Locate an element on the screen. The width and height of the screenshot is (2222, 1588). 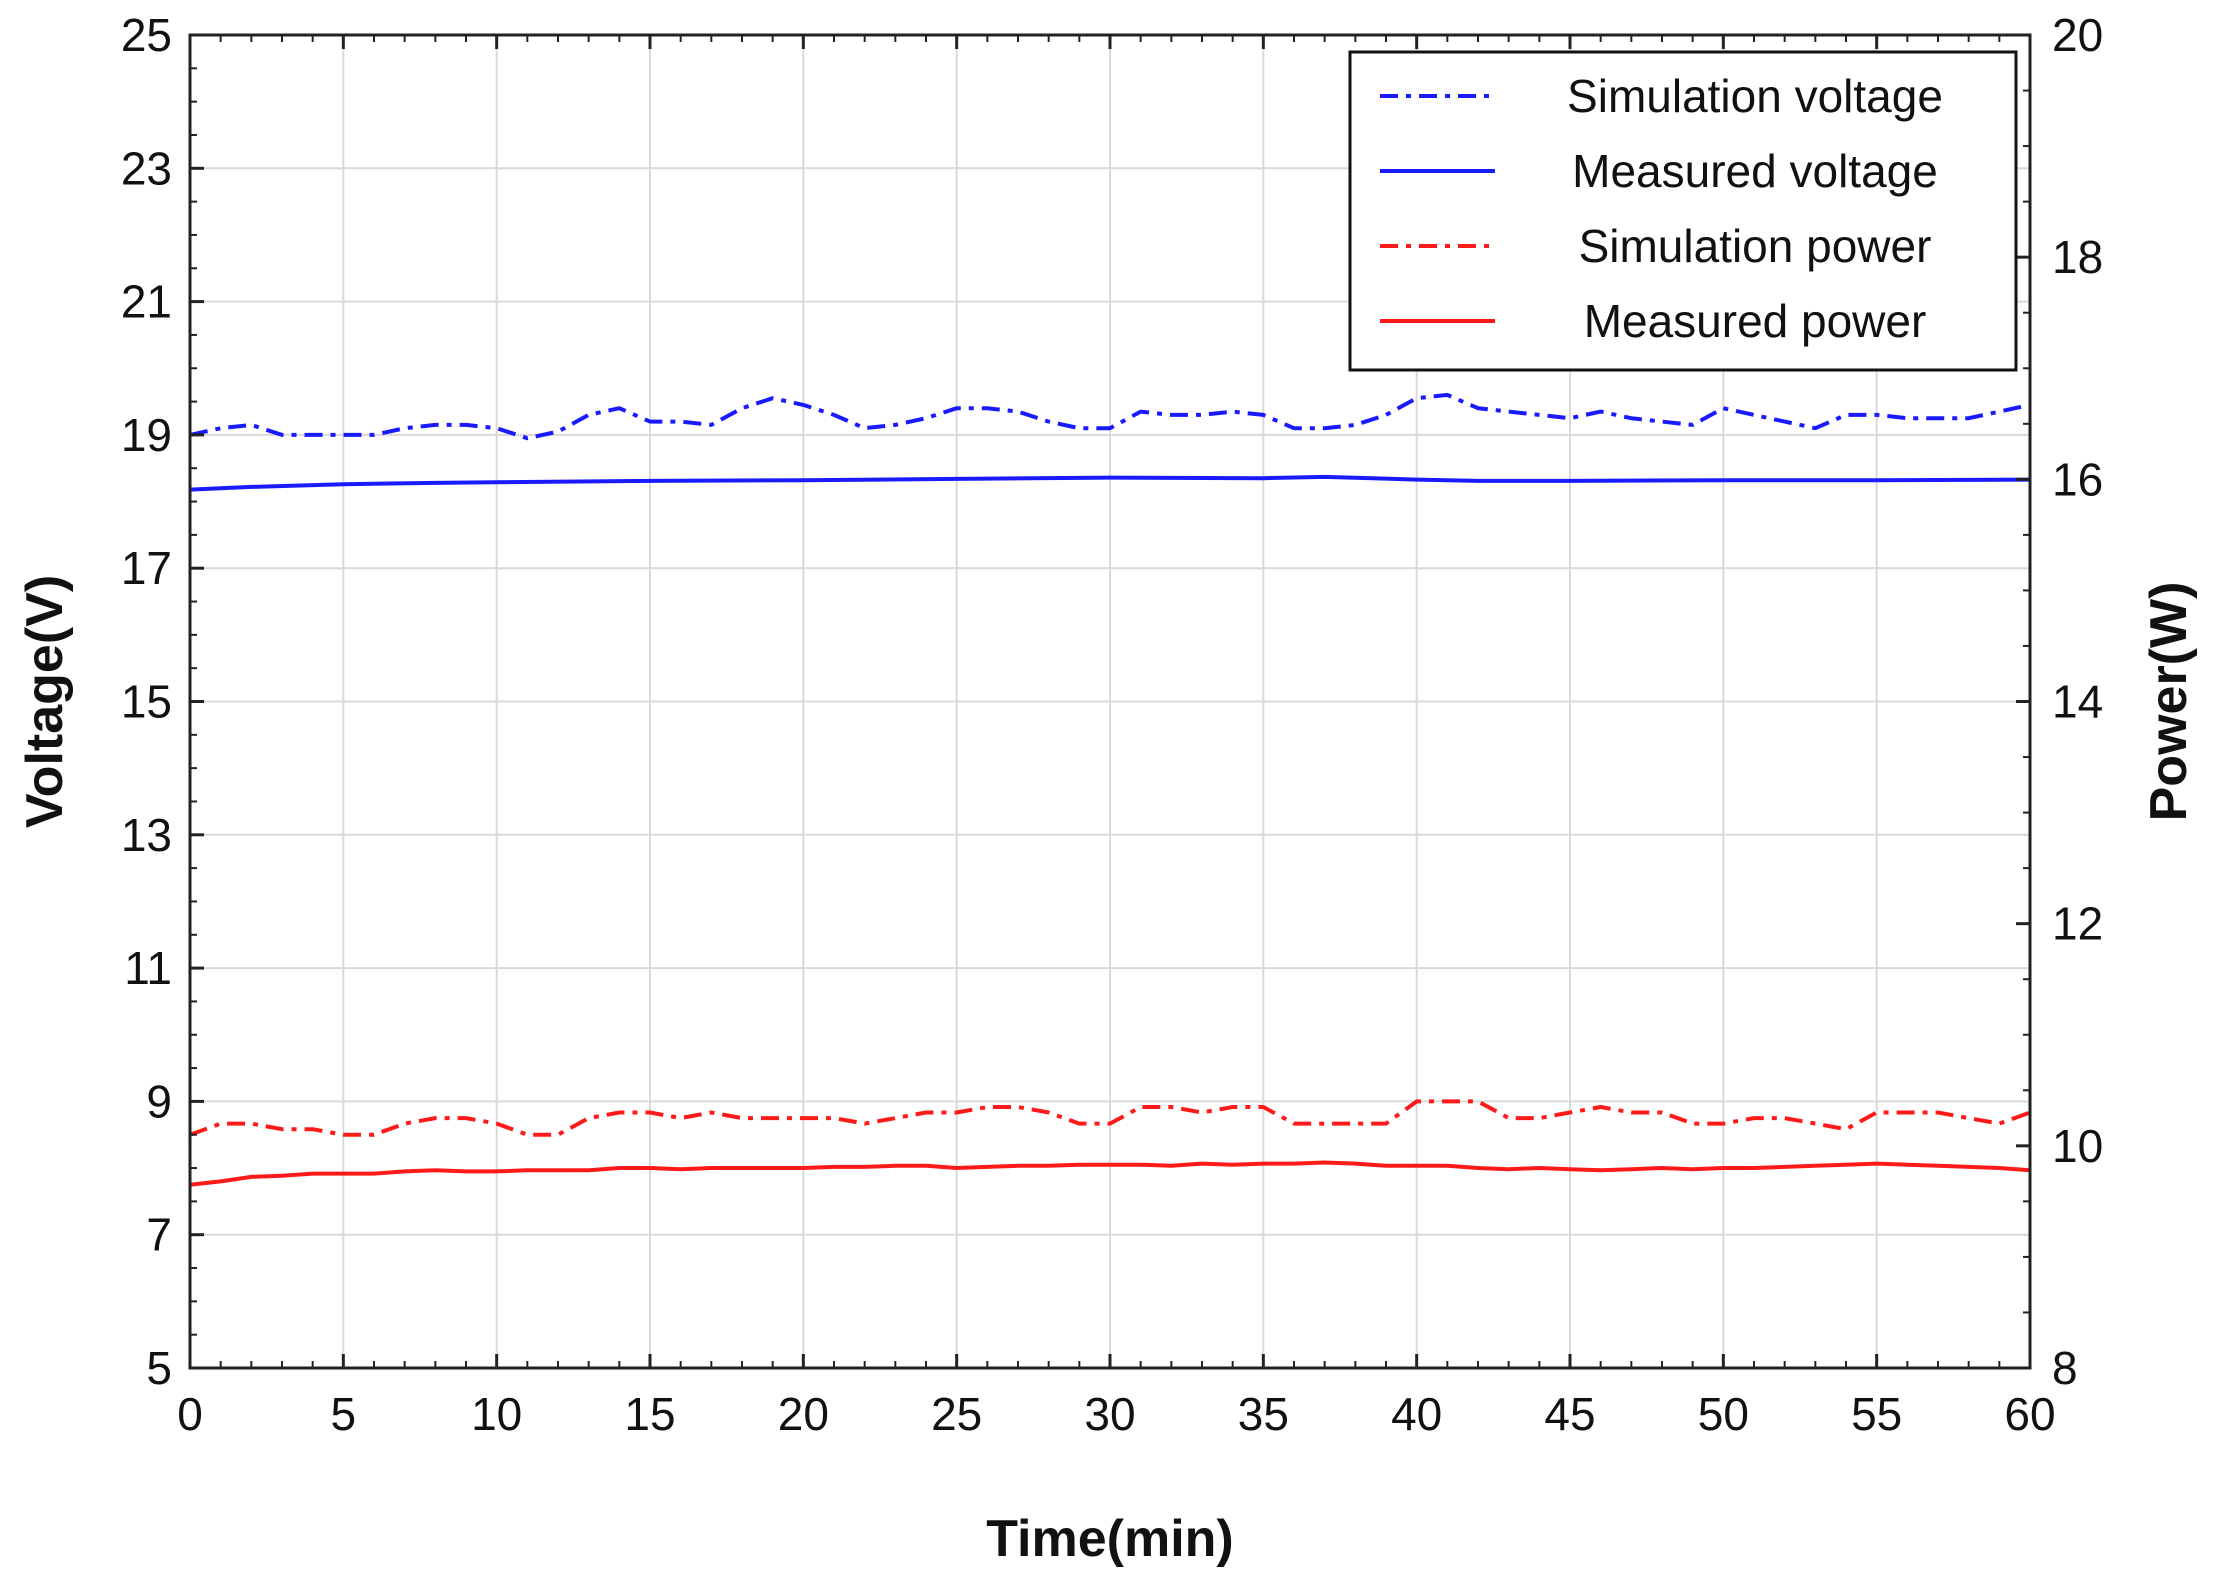
x-axis-title: Time(min) is located at coordinates (1110, 1539).